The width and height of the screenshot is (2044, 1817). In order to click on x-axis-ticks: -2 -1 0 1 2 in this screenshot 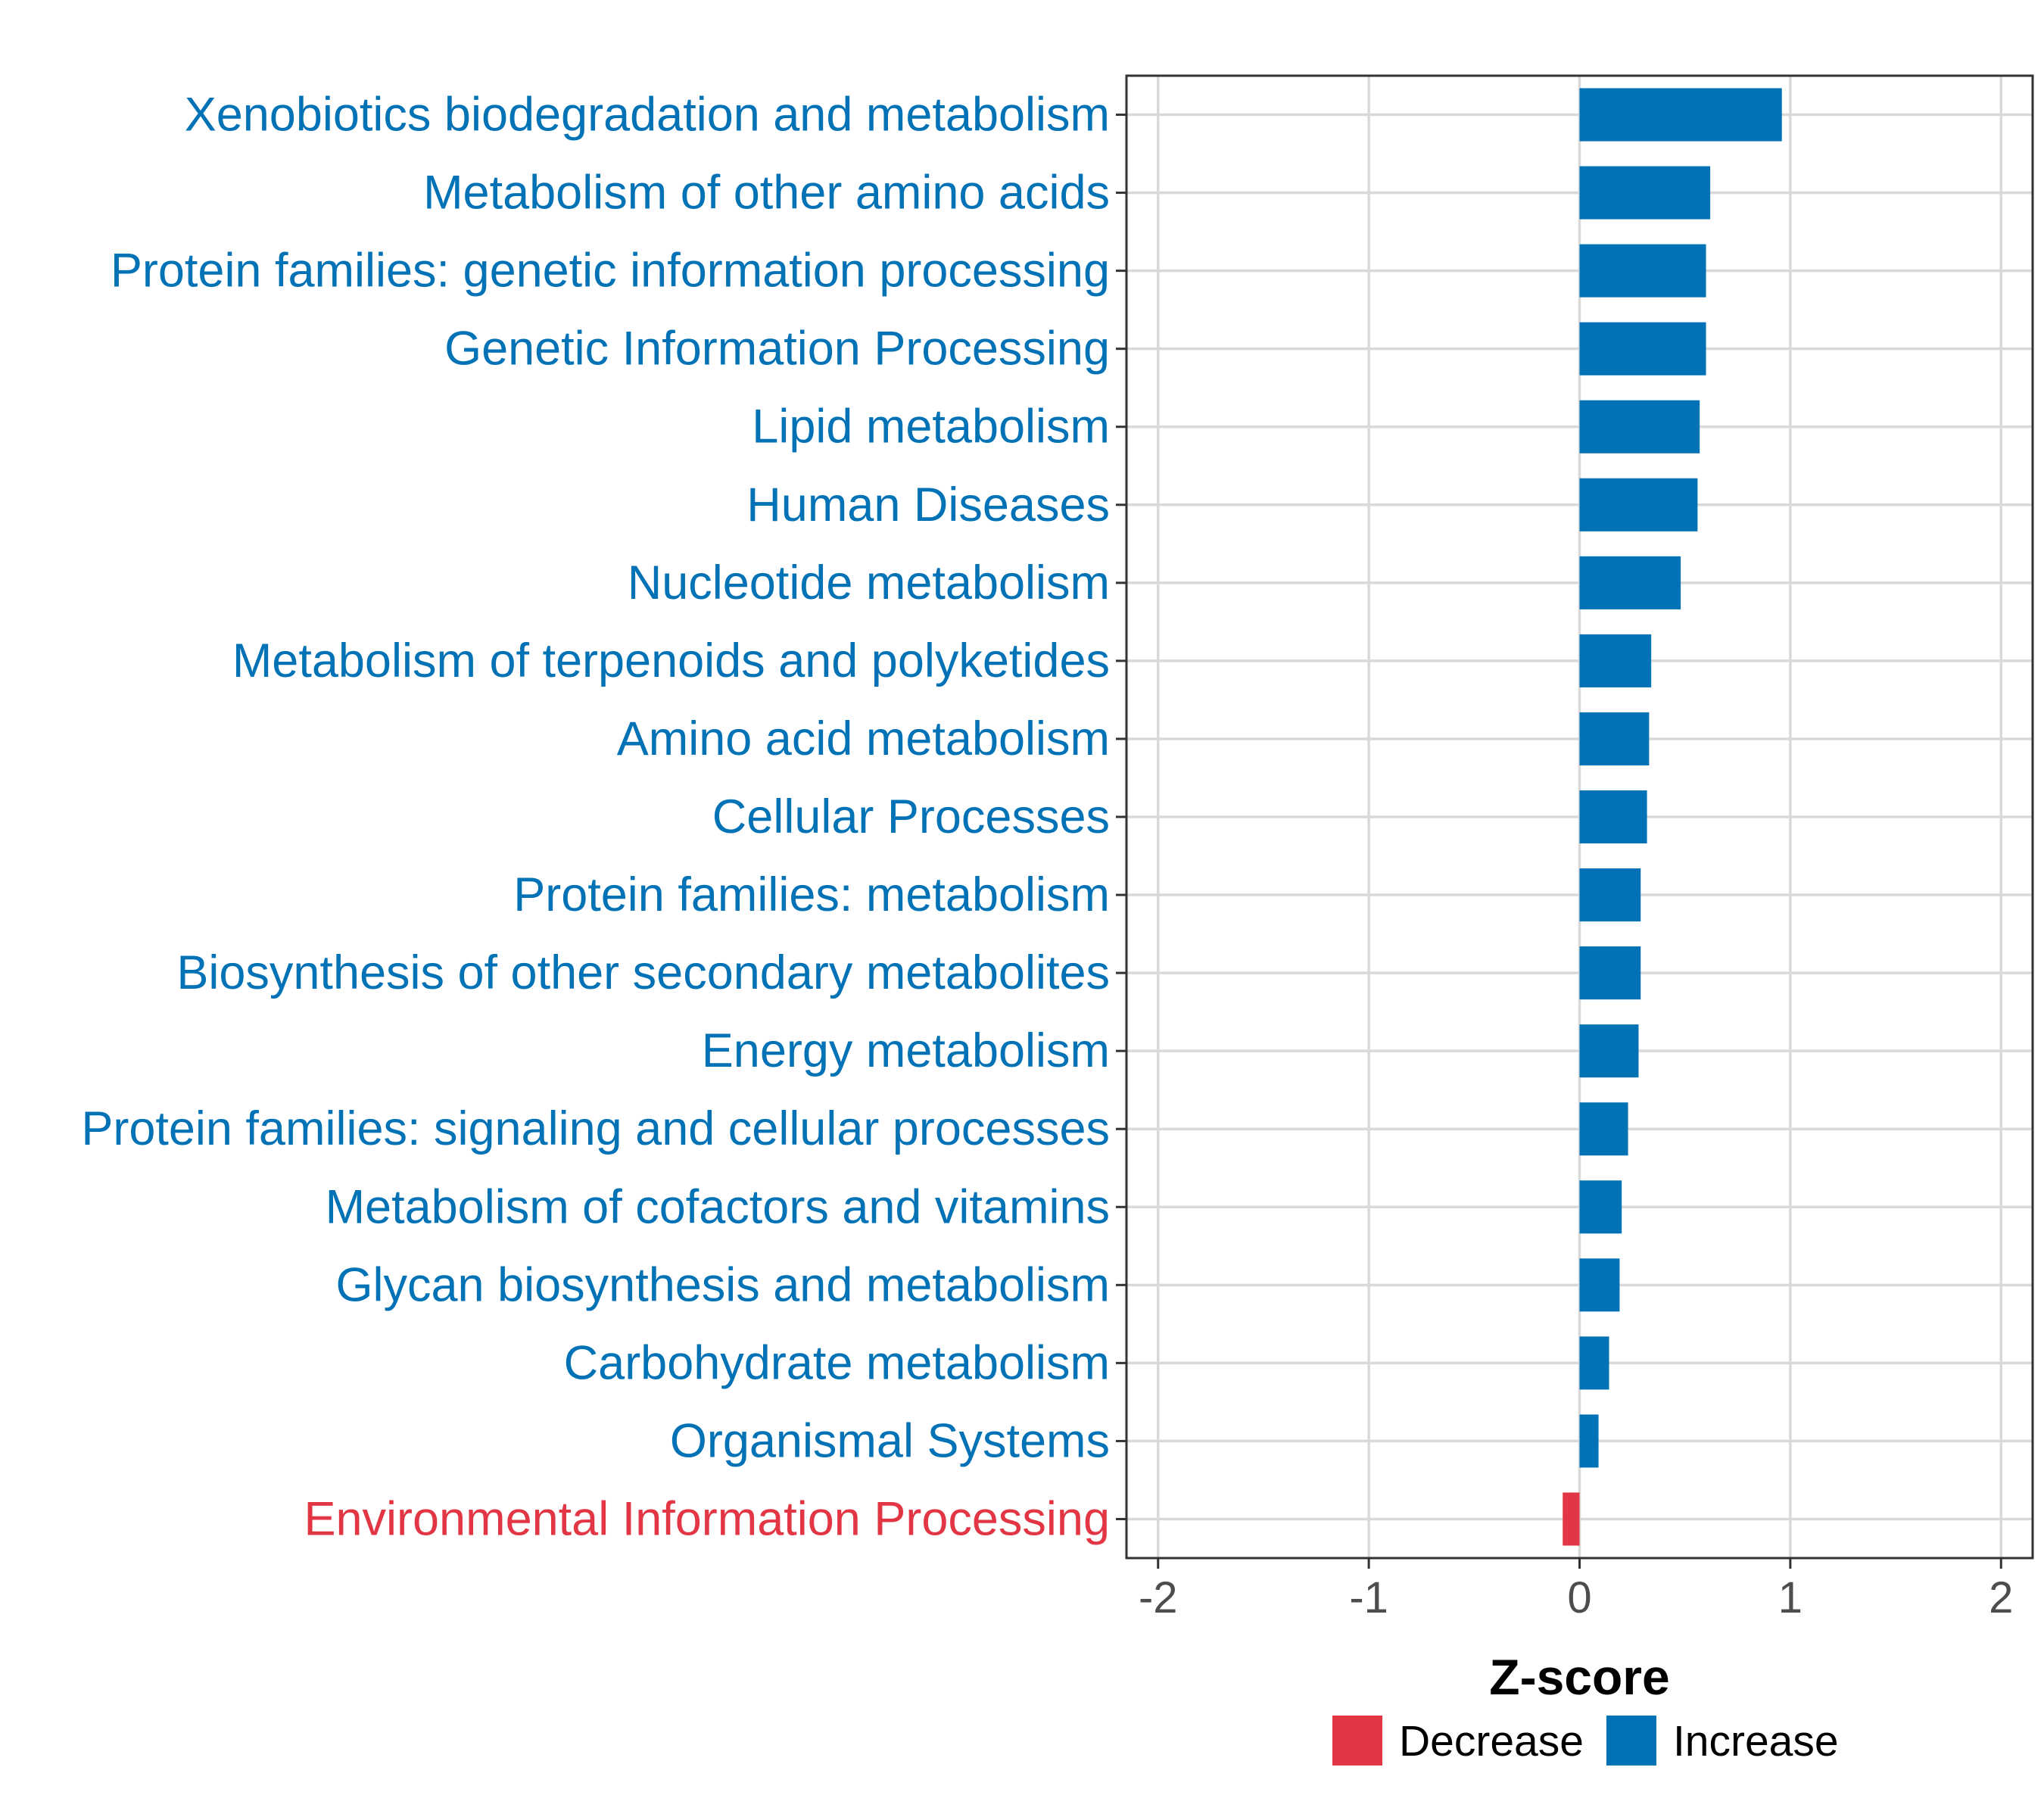, I will do `click(1576, 1590)`.